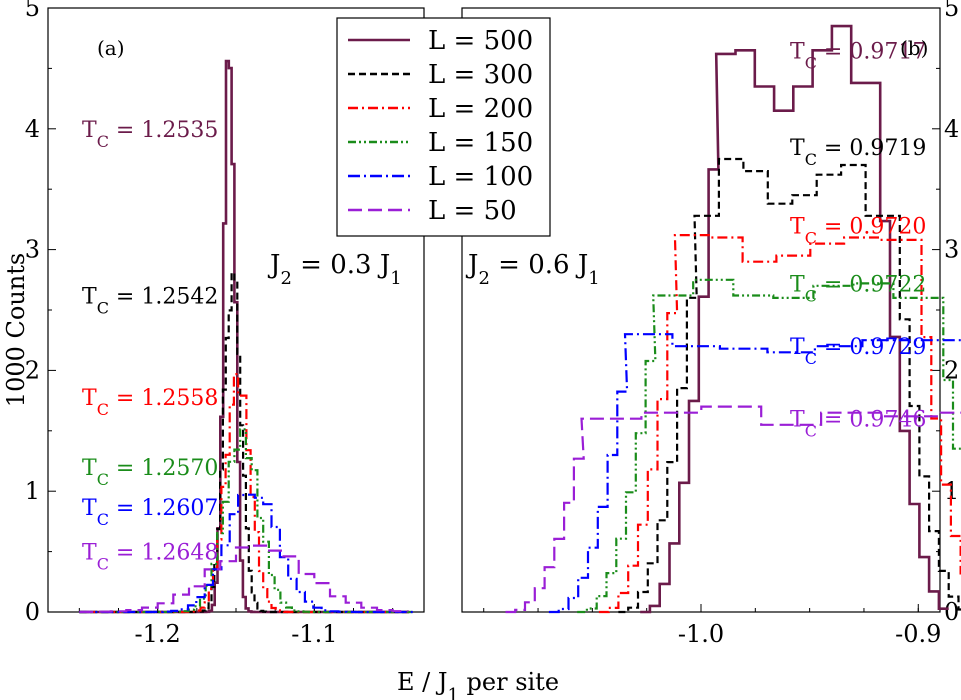  Describe the element at coordinates (158, 634) in the screenshot. I see `x-tick-label: -1.2` at that location.